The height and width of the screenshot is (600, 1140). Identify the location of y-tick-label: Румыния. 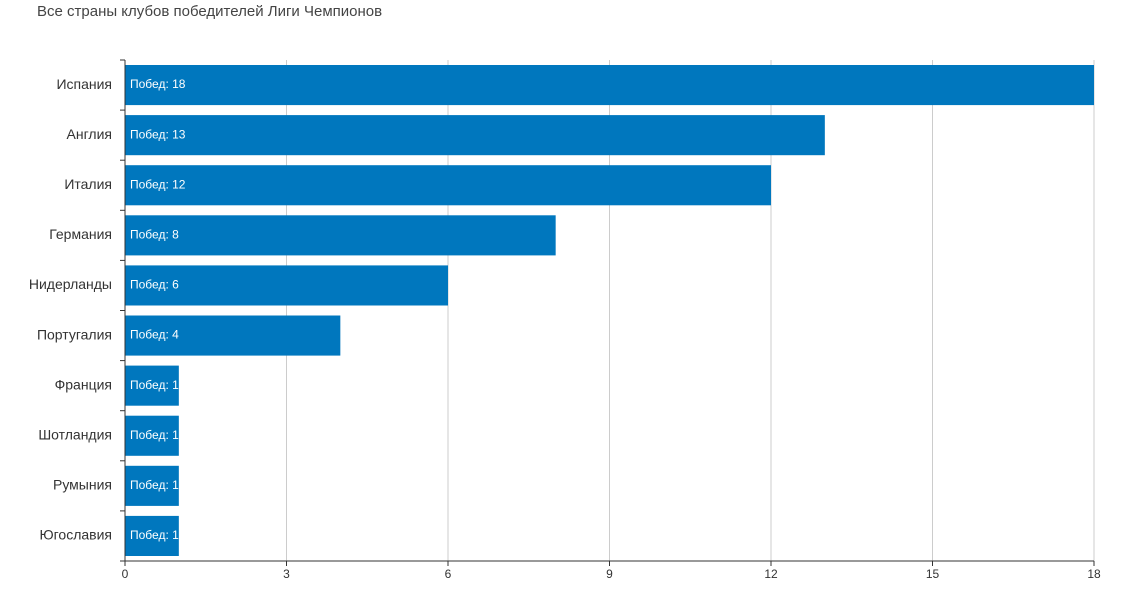
(82, 485).